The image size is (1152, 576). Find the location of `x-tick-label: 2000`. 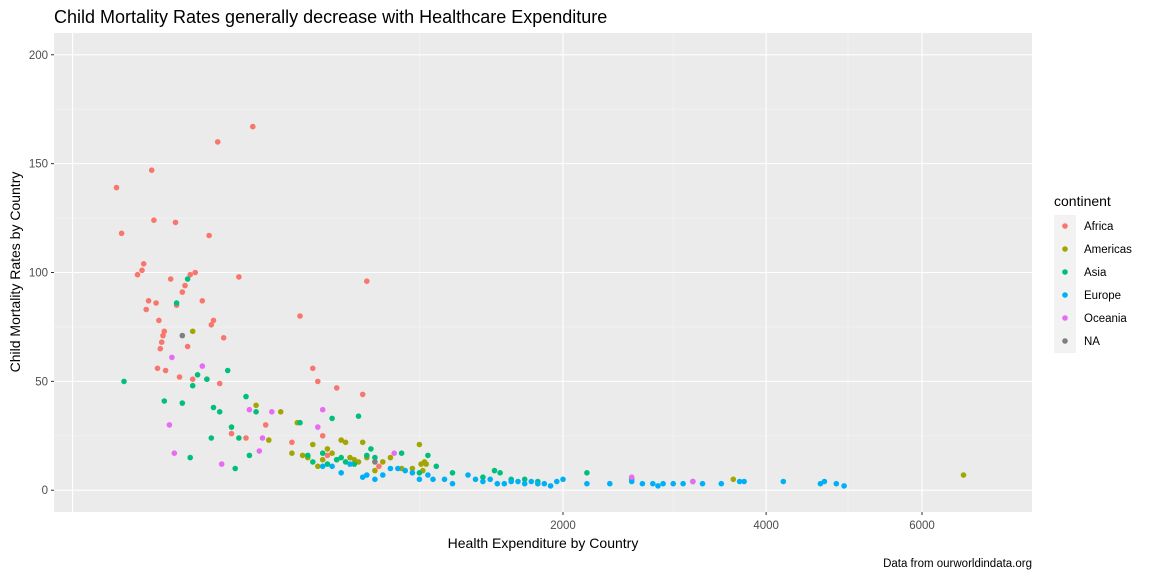

x-tick-label: 2000 is located at coordinates (563, 526).